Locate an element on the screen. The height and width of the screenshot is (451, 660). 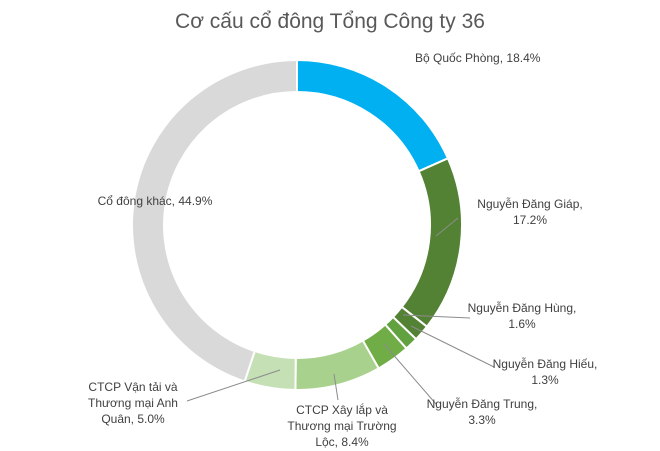
slice-label-line: 17.2% is located at coordinates (530, 220).